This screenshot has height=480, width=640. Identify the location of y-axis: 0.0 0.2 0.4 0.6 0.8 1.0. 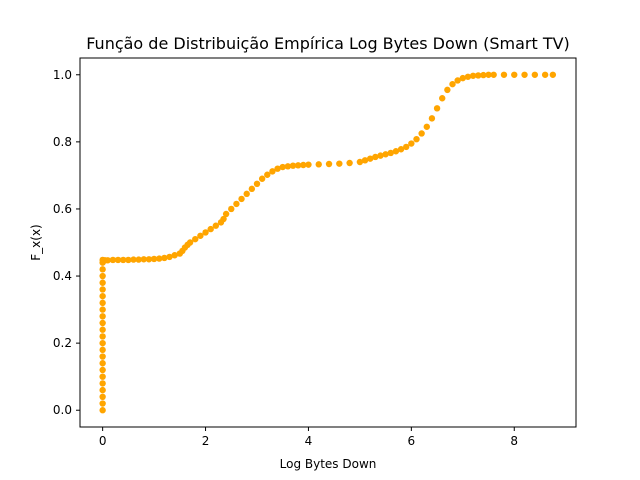
(66, 242).